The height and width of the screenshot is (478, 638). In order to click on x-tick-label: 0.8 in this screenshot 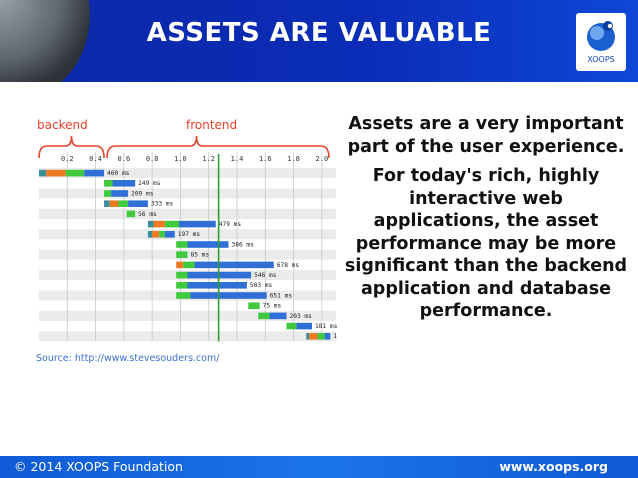, I will do `click(152, 159)`.